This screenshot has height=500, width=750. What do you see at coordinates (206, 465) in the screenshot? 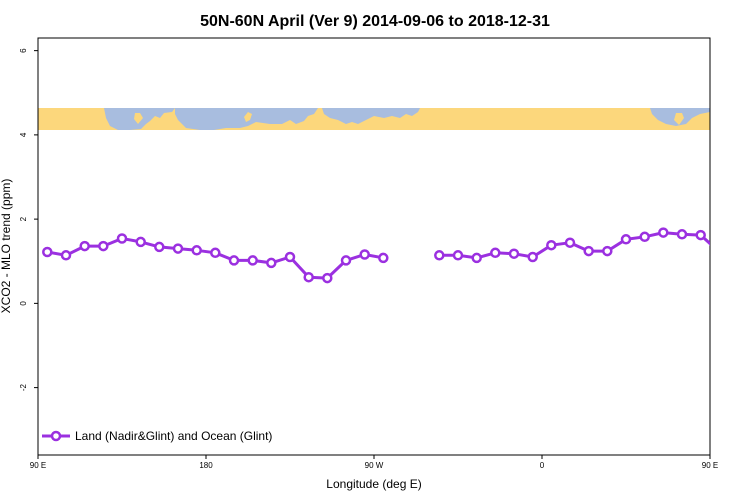
I see `x-tick-label: 180` at bounding box center [206, 465].